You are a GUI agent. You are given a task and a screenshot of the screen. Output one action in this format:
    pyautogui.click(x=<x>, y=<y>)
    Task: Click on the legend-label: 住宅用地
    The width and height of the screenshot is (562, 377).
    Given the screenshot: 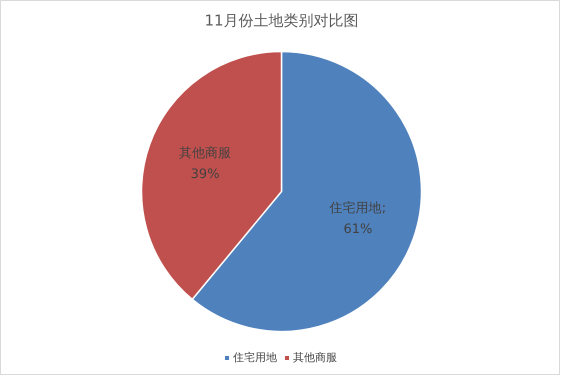 What is the action you would take?
    pyautogui.click(x=255, y=357)
    